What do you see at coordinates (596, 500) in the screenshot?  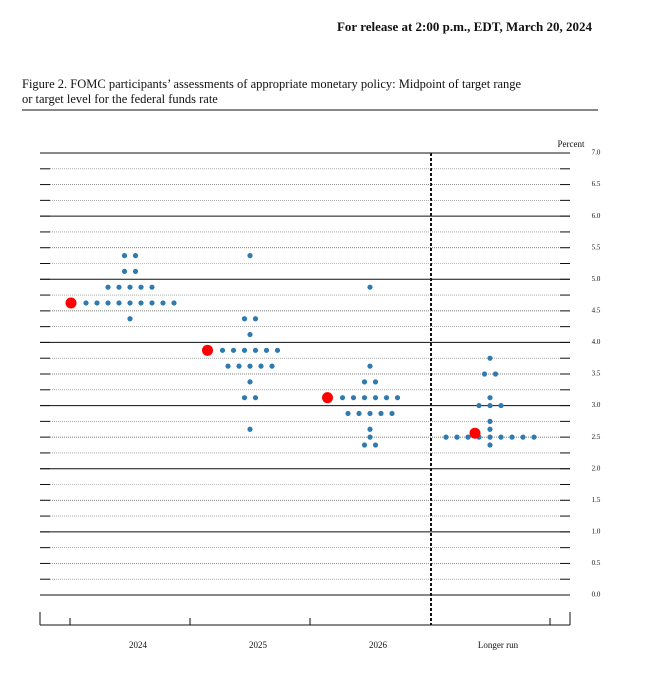 I see `y-tick-label: 1.5` at bounding box center [596, 500].